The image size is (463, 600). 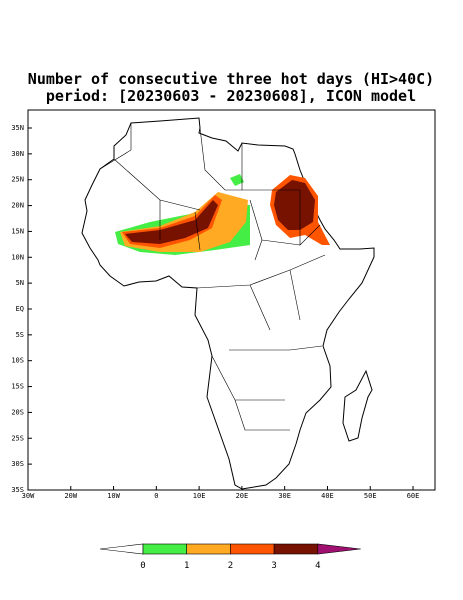 What do you see at coordinates (20, 335) in the screenshot?
I see `lat-tick-label: 5S` at bounding box center [20, 335].